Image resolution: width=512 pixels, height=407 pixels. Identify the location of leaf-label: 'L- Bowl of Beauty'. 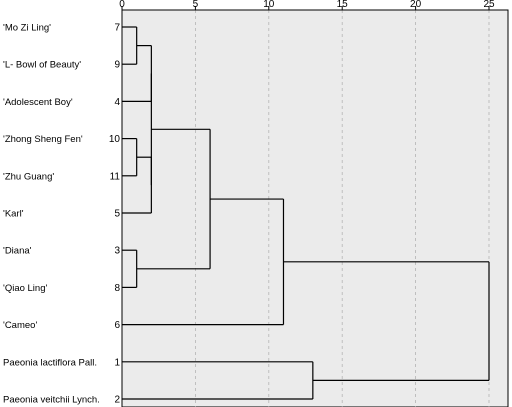
(42, 65).